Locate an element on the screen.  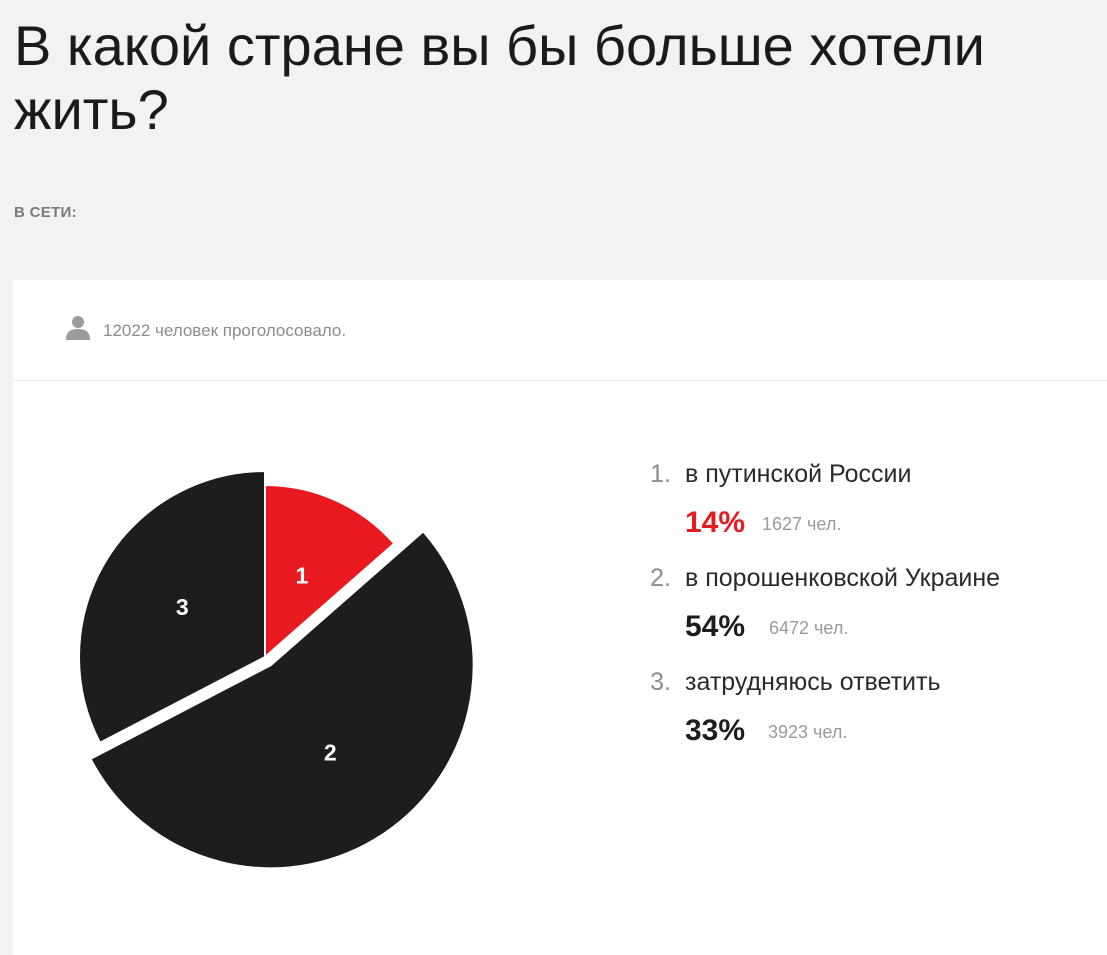
legend-count: 3923 чел. is located at coordinates (808, 732).